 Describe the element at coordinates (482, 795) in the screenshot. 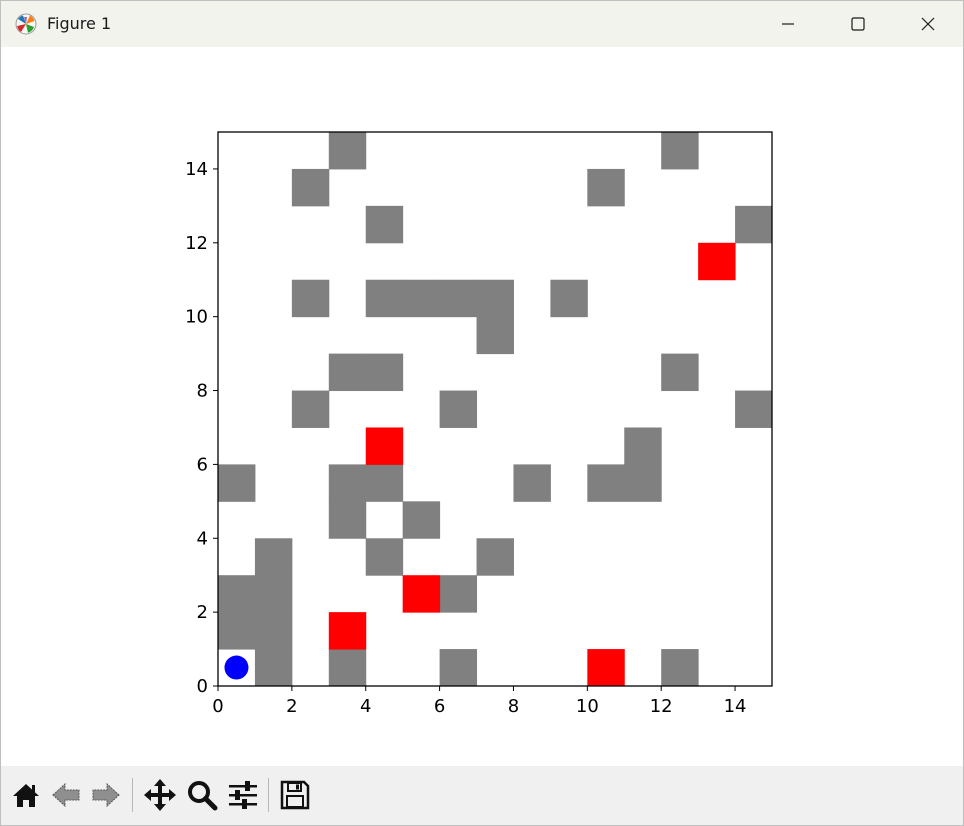

I see `navigation-toolbar` at that location.